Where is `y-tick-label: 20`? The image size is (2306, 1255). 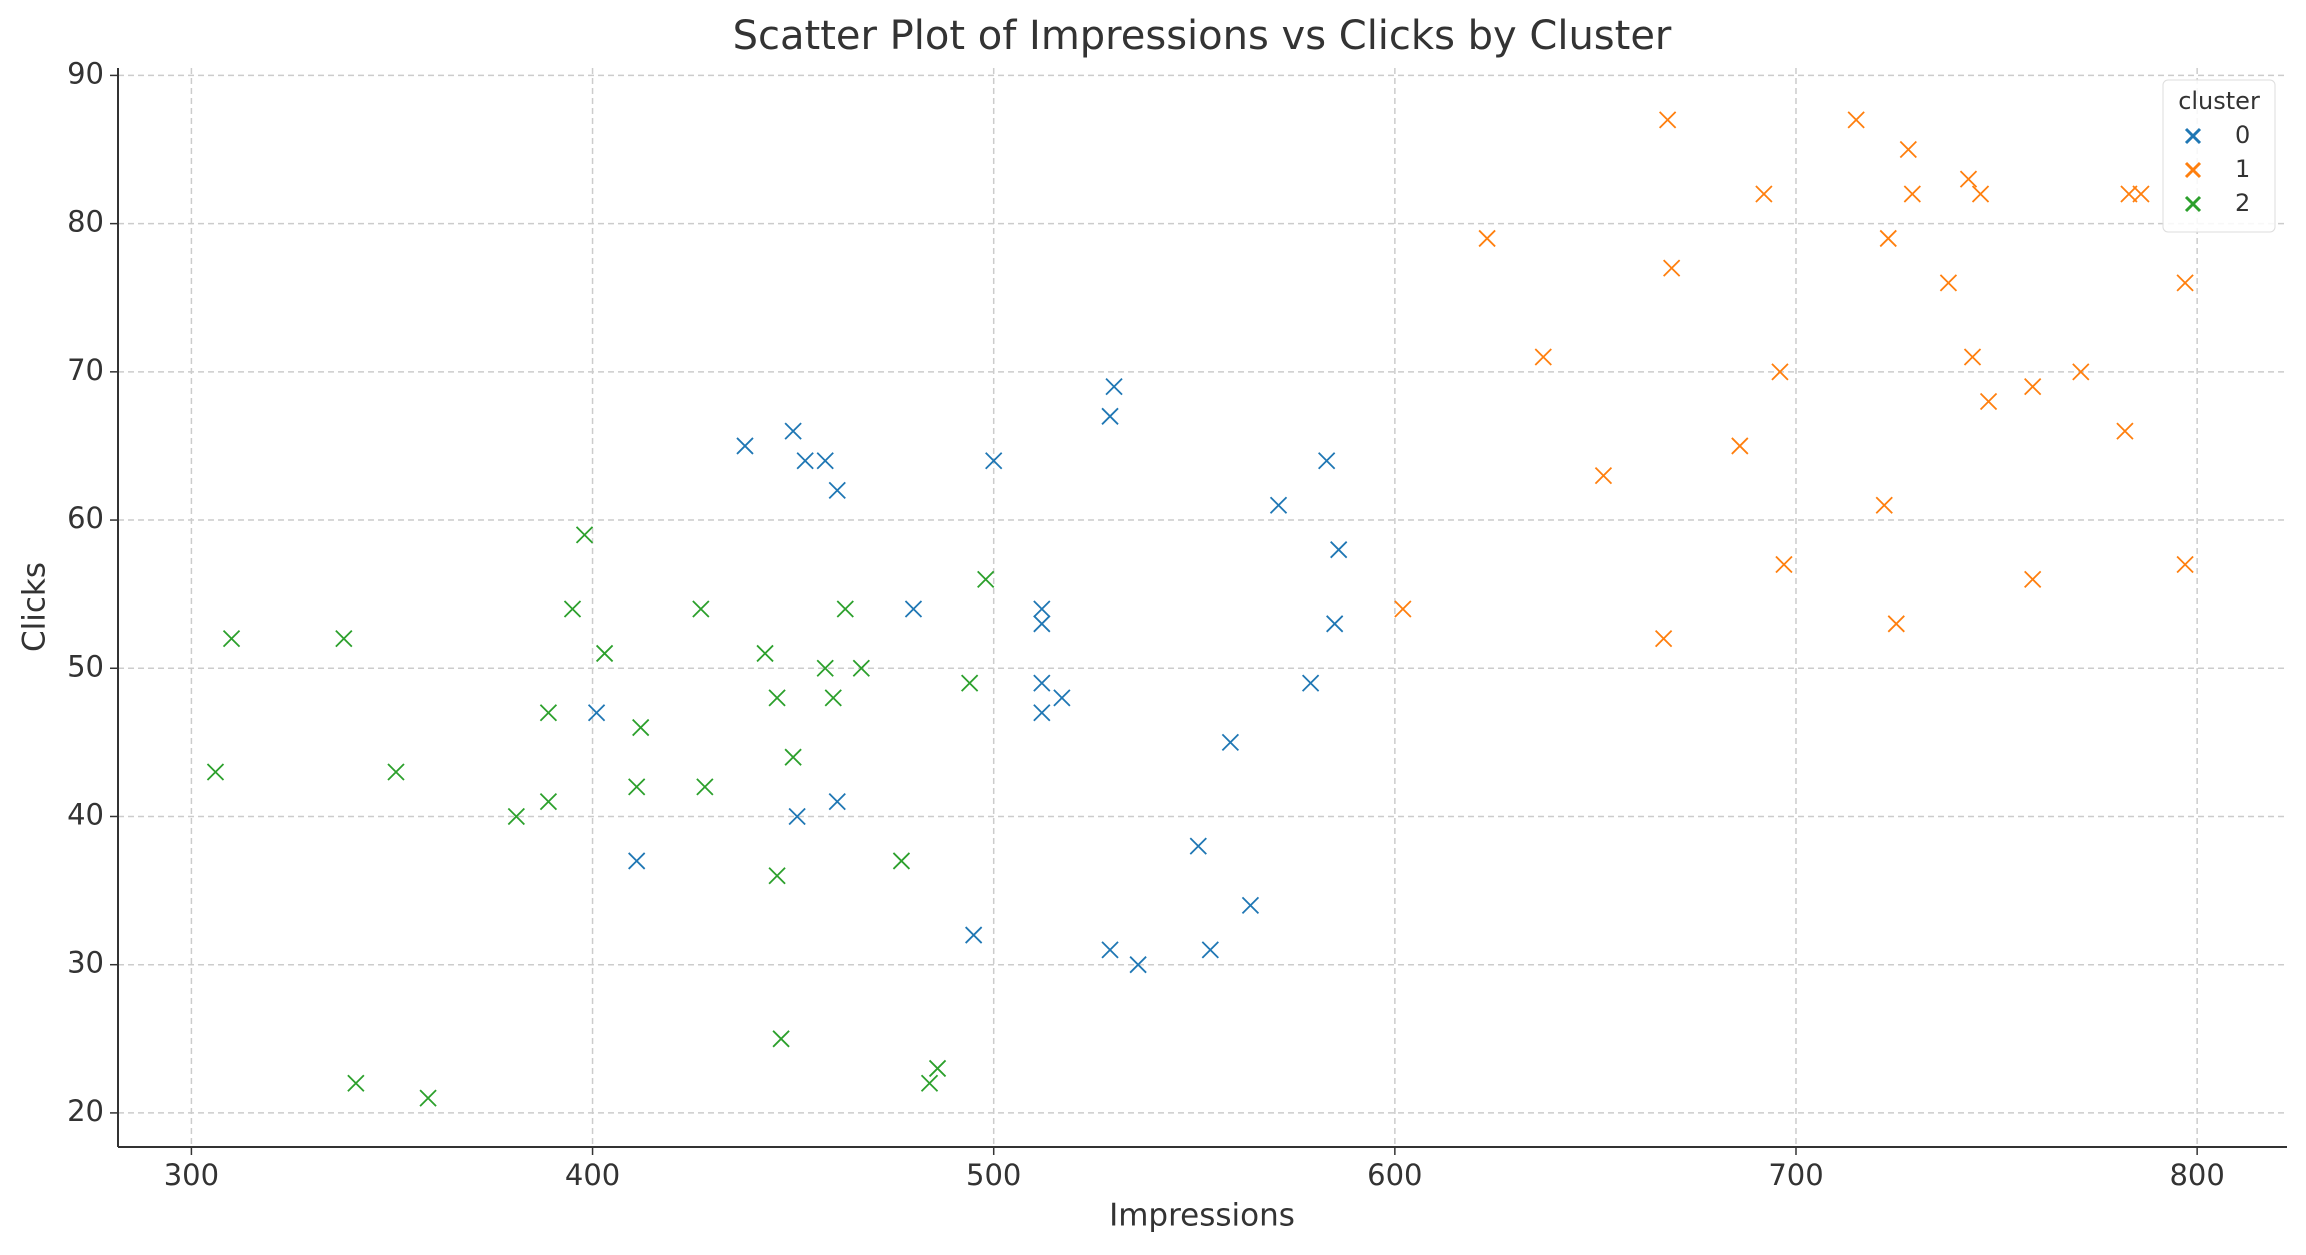
y-tick-label: 20 is located at coordinates (85, 1111).